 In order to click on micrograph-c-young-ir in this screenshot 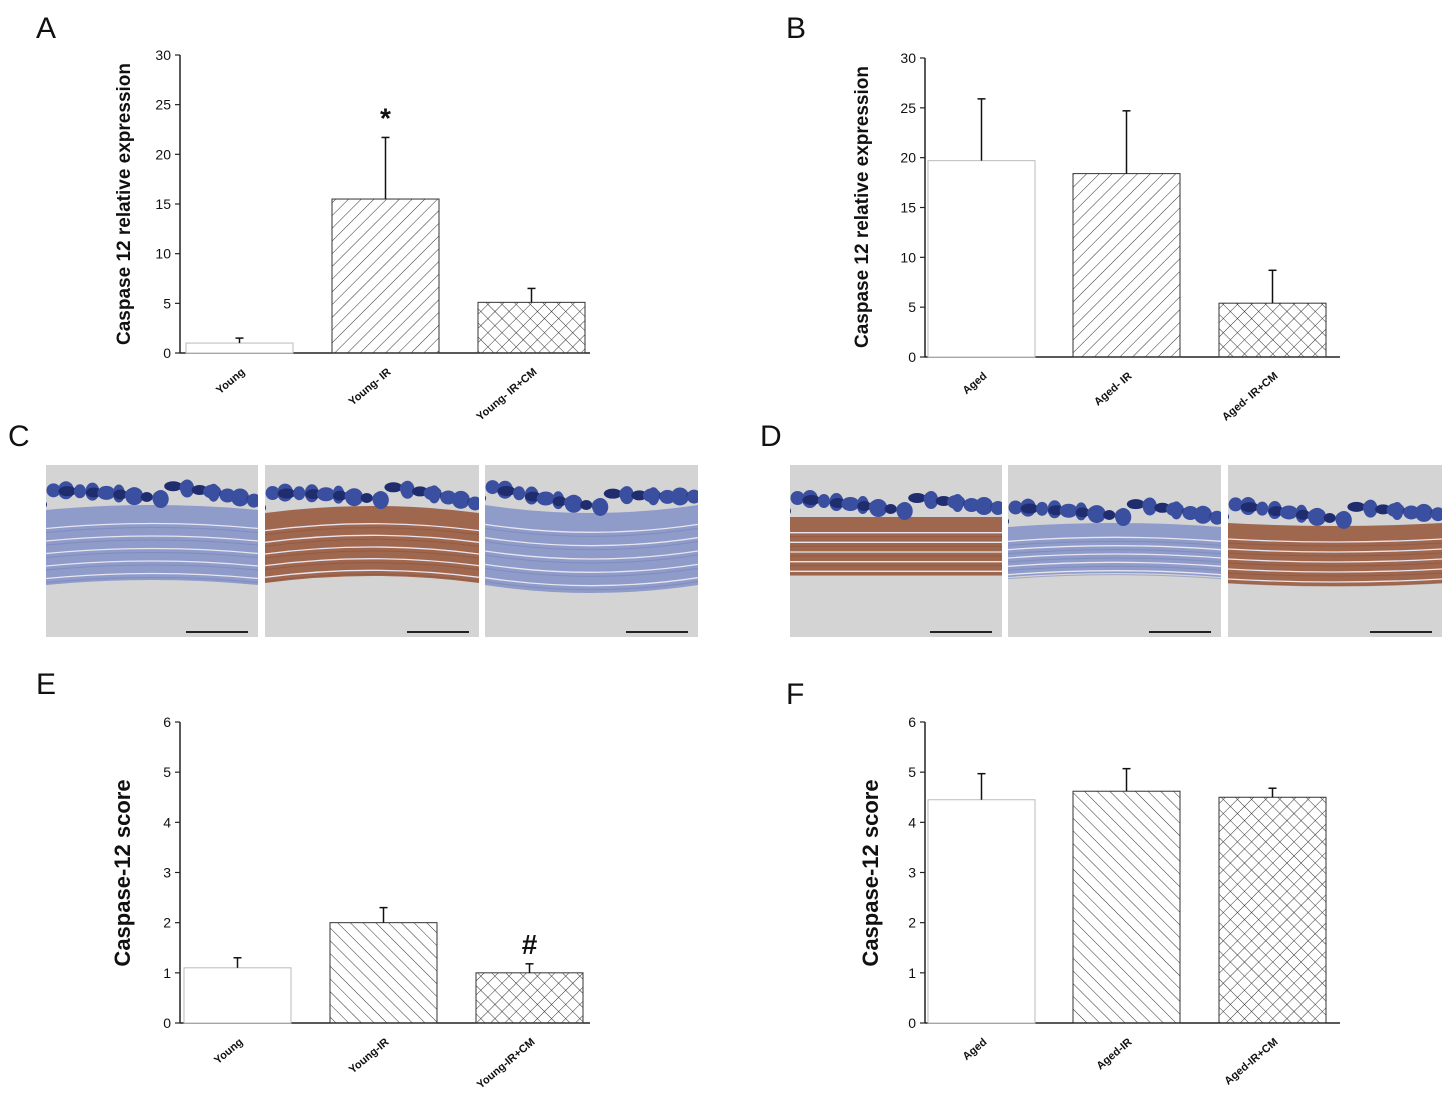, I will do `click(372, 551)`.